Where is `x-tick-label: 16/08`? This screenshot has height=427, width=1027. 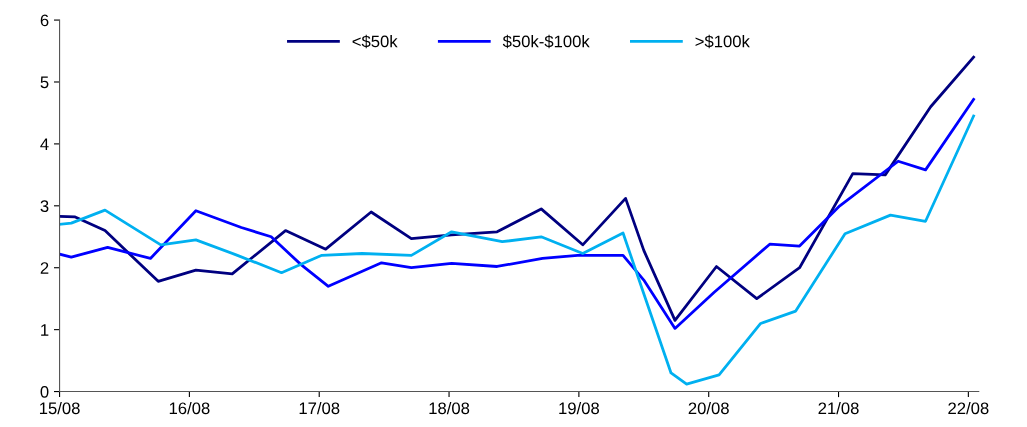 x-tick-label: 16/08 is located at coordinates (189, 408).